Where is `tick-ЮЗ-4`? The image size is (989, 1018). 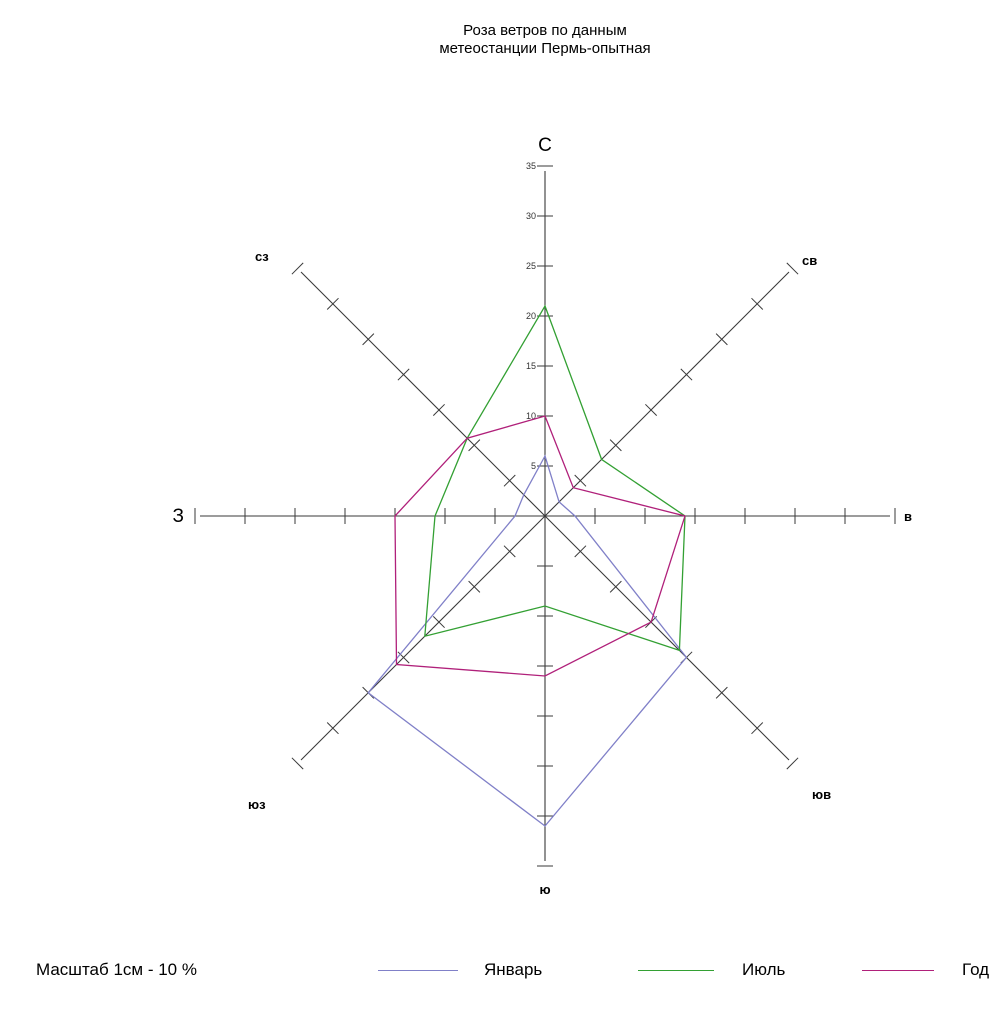 tick-ЮЗ-4 is located at coordinates (403, 657).